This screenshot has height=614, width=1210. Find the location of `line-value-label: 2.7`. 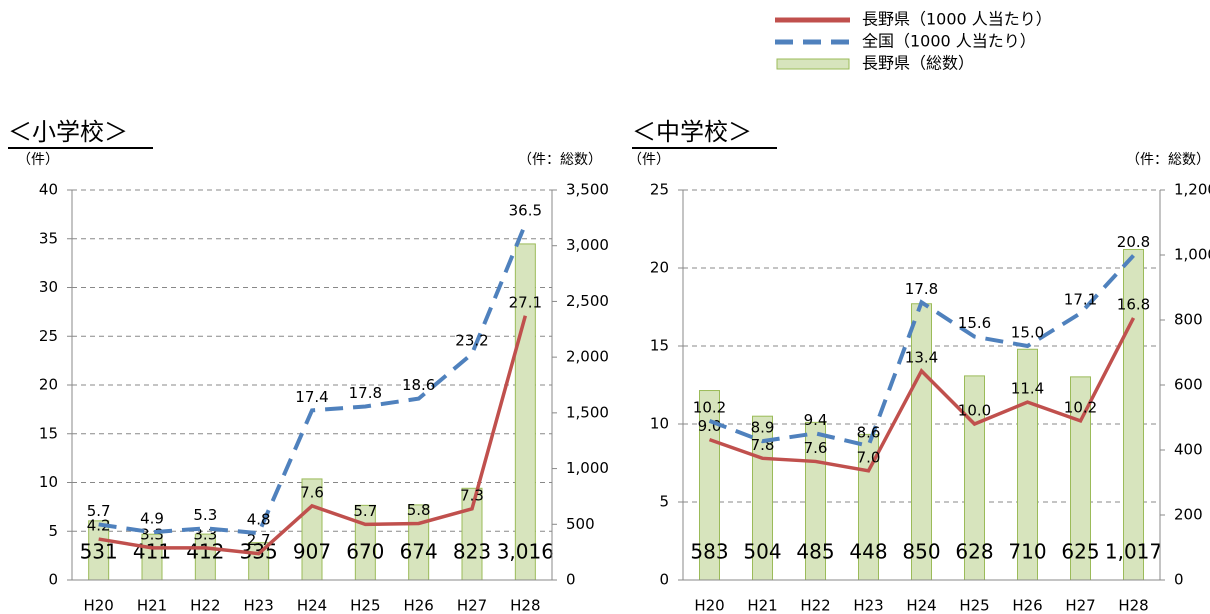

line-value-label: 2.7 is located at coordinates (259, 540).